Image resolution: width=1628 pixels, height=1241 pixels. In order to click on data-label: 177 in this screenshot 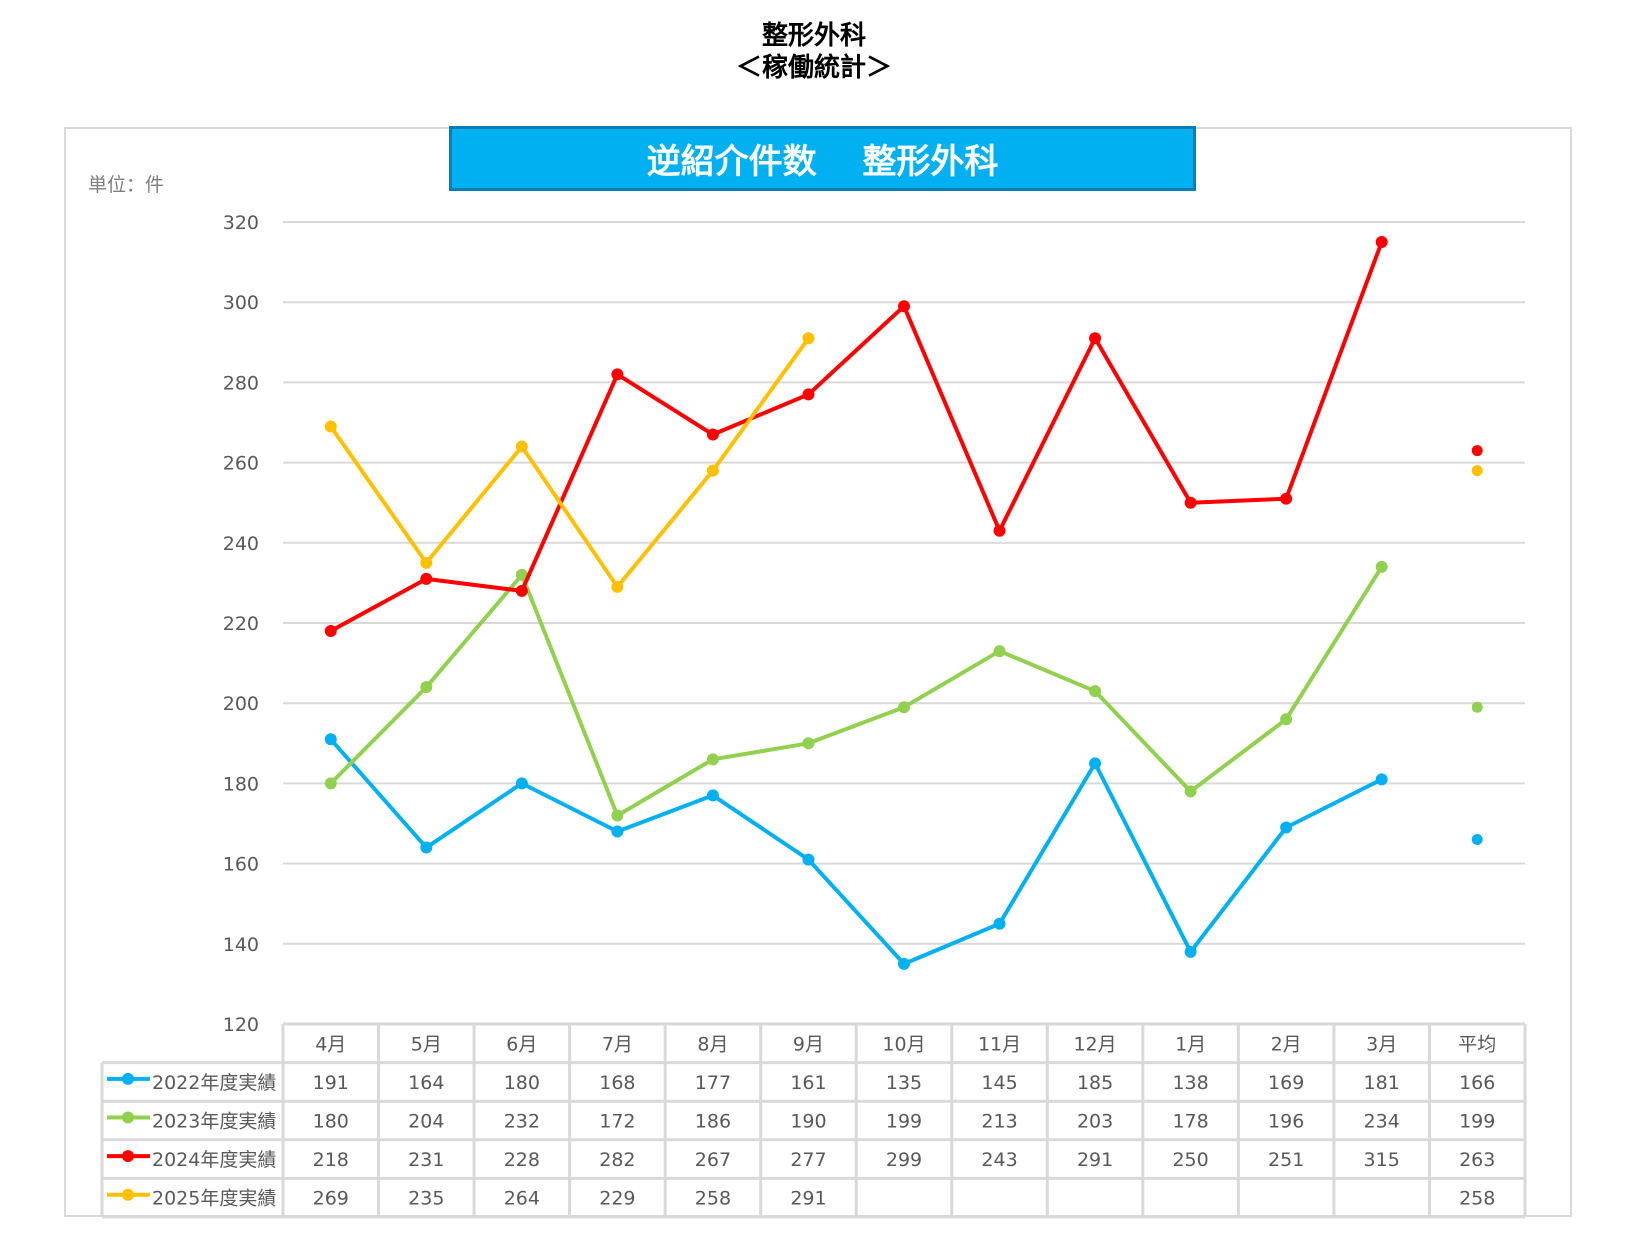, I will do `click(713, 1083)`.